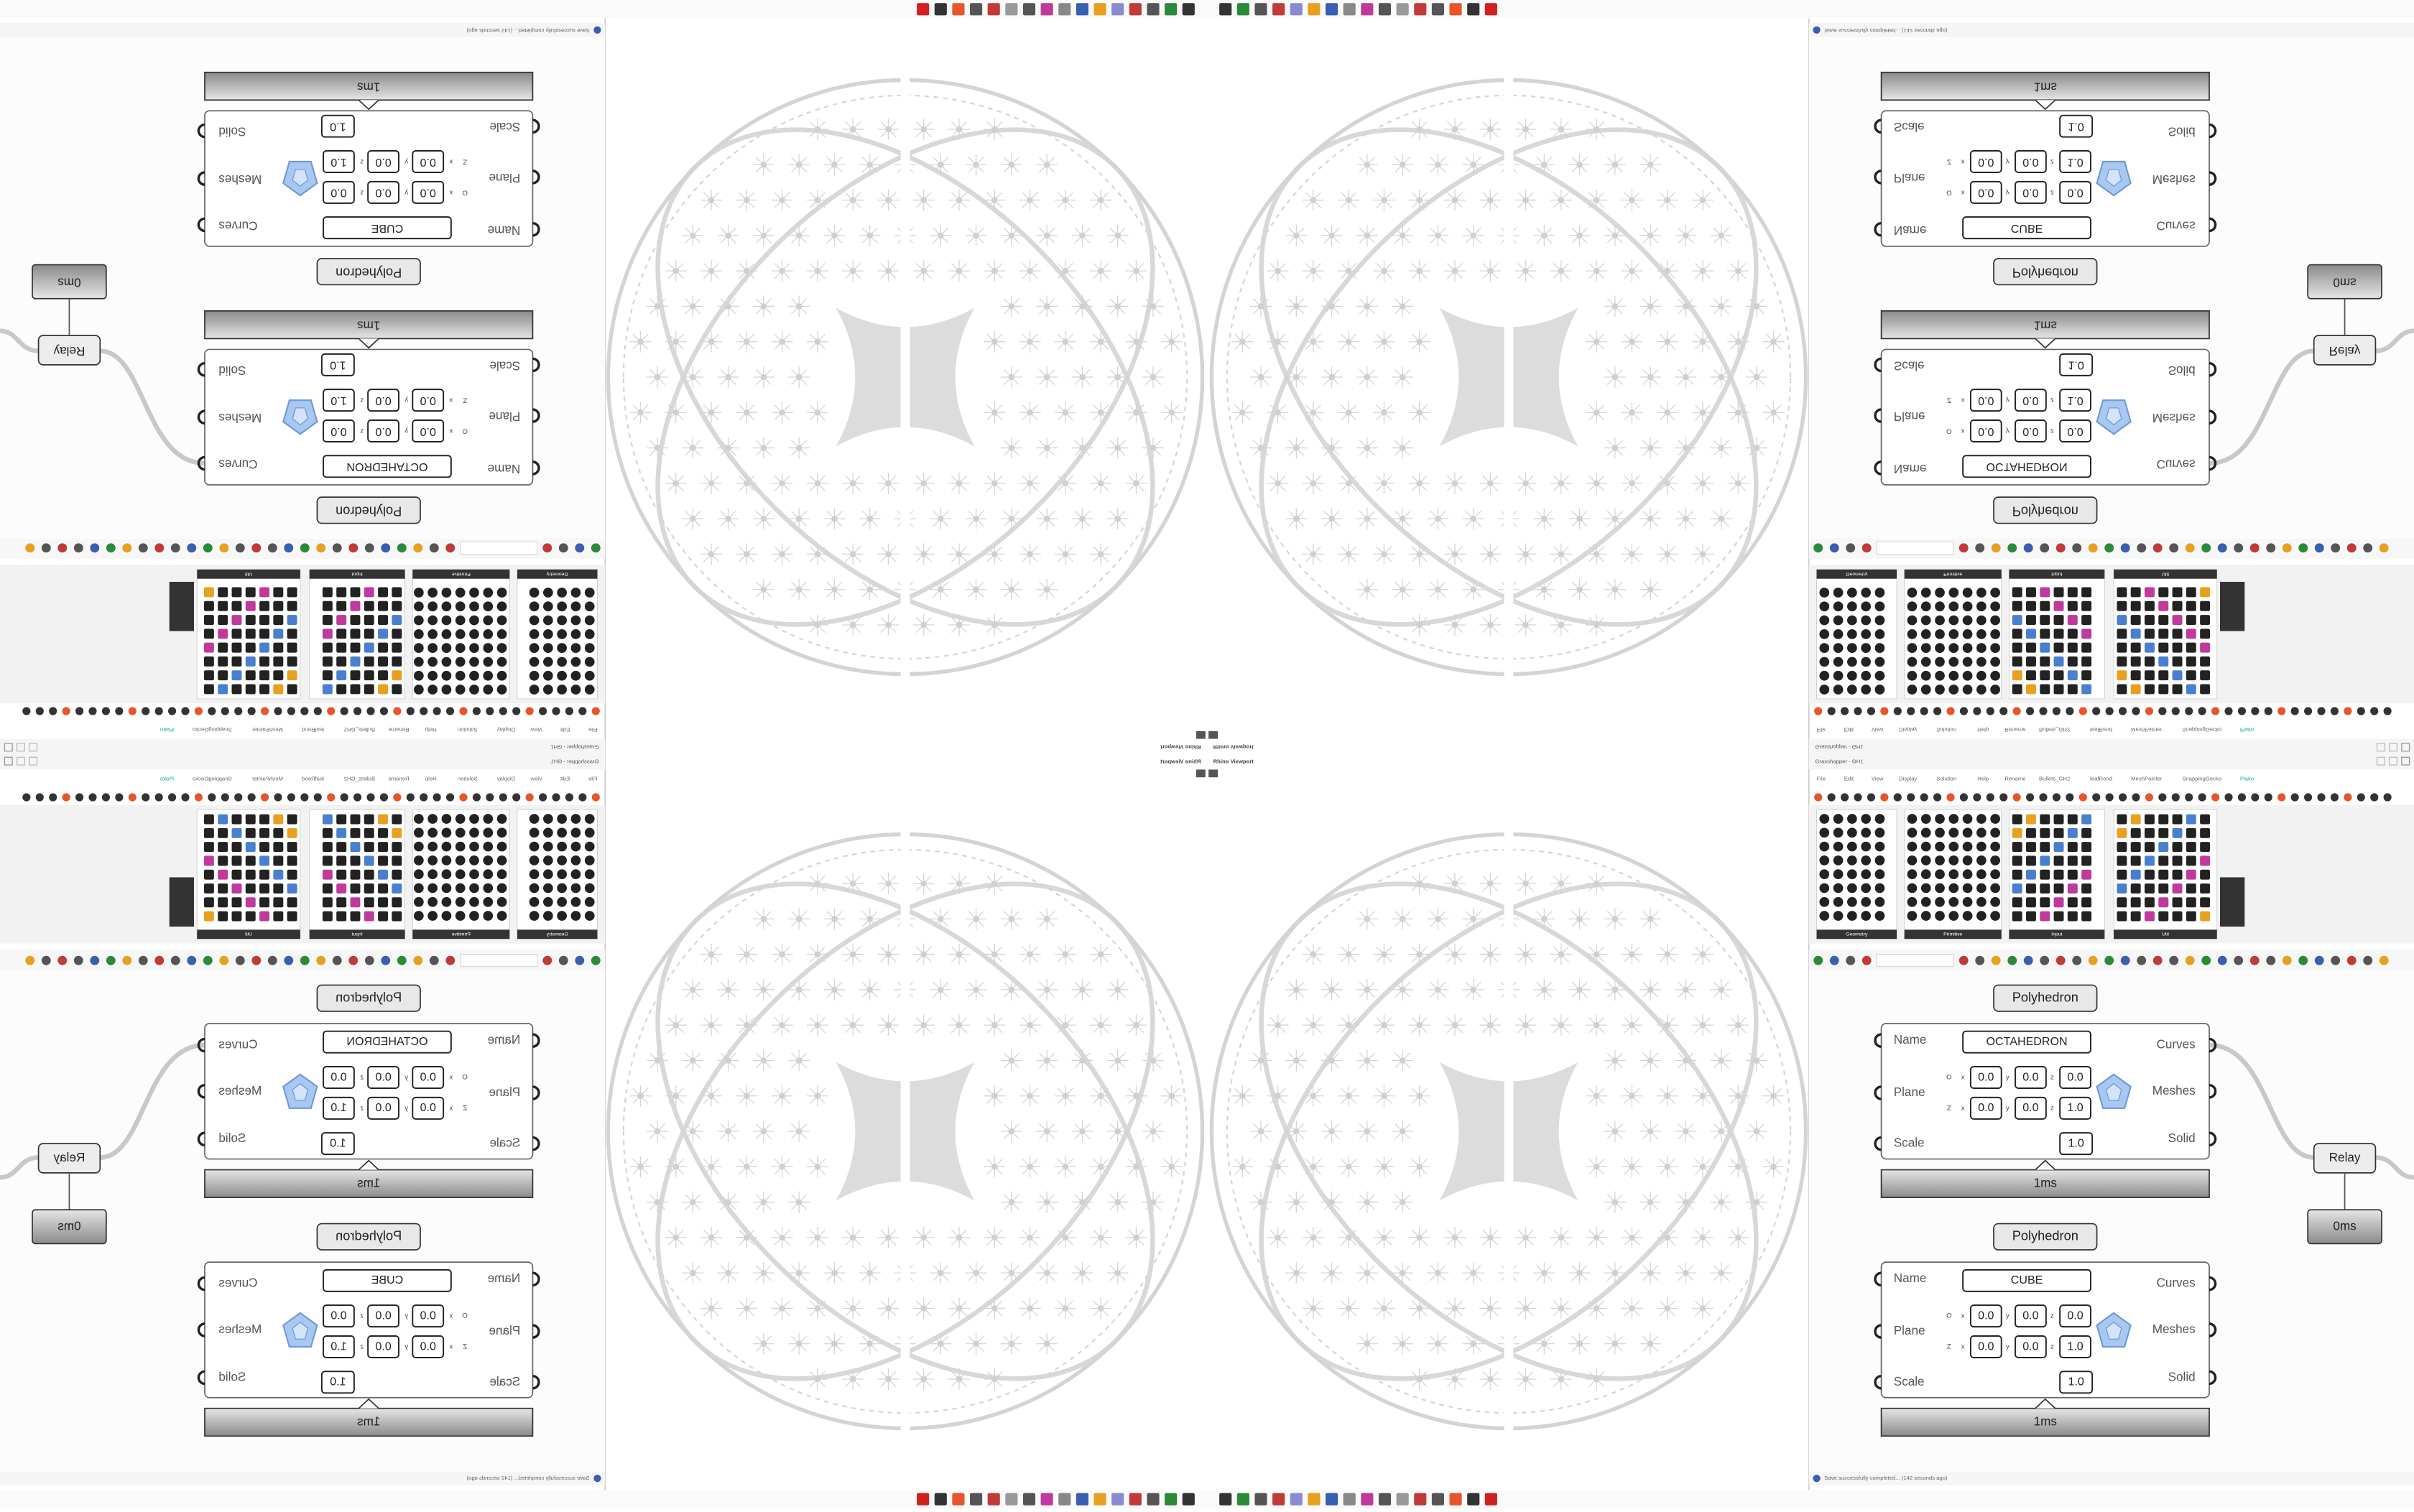  I want to click on menu-item: Display, so click(506, 778).